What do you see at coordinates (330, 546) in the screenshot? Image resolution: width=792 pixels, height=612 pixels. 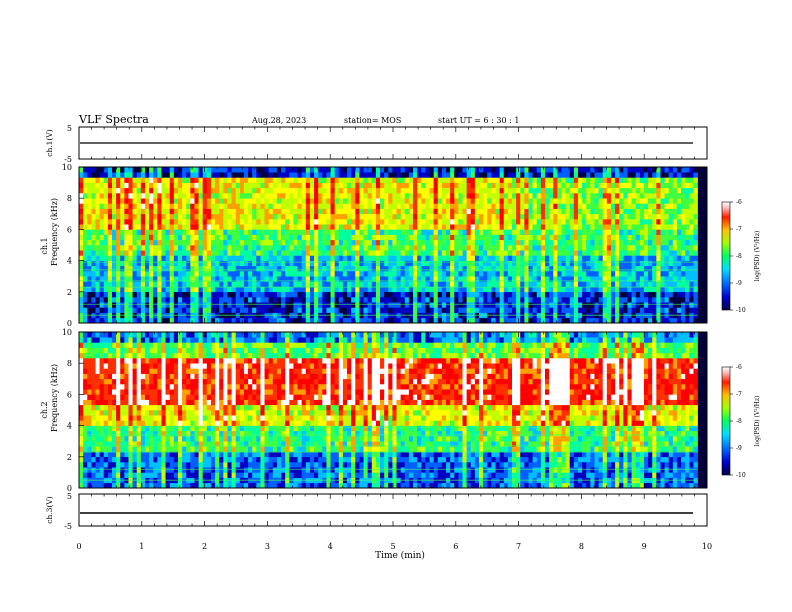 I see `x-tick-label: 4` at bounding box center [330, 546].